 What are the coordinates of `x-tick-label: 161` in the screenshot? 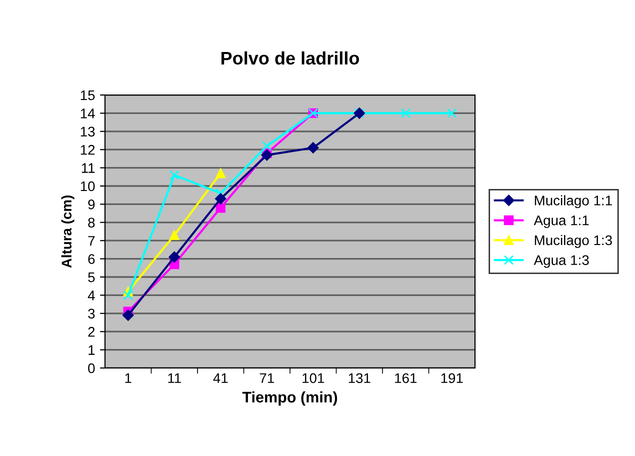 It's located at (406, 378).